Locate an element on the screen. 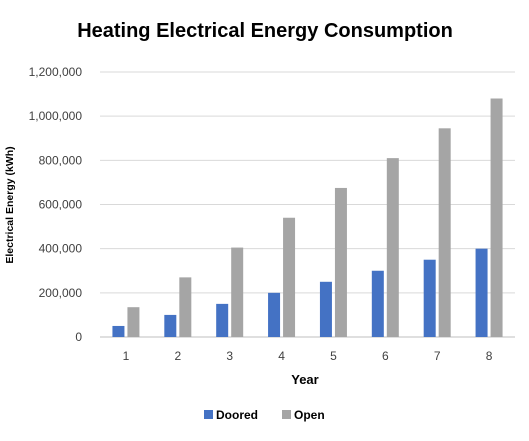 The image size is (529, 441). x-tick-label: 7 is located at coordinates (437, 356).